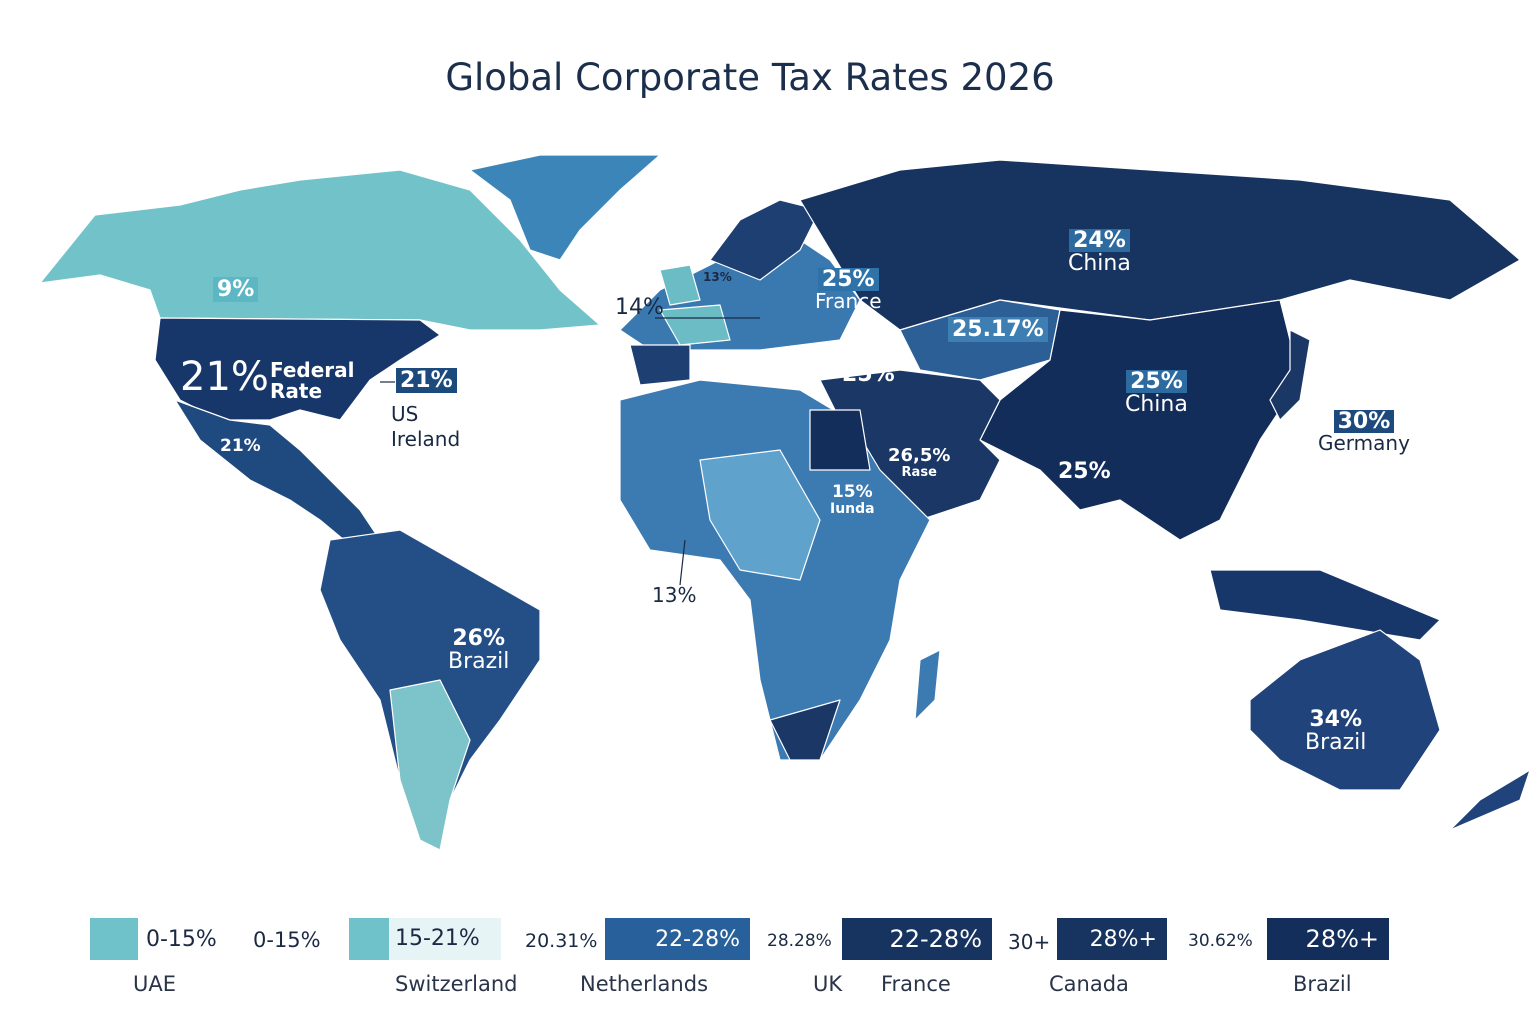  I want to click on legend-range: 0-15%, so click(181, 939).